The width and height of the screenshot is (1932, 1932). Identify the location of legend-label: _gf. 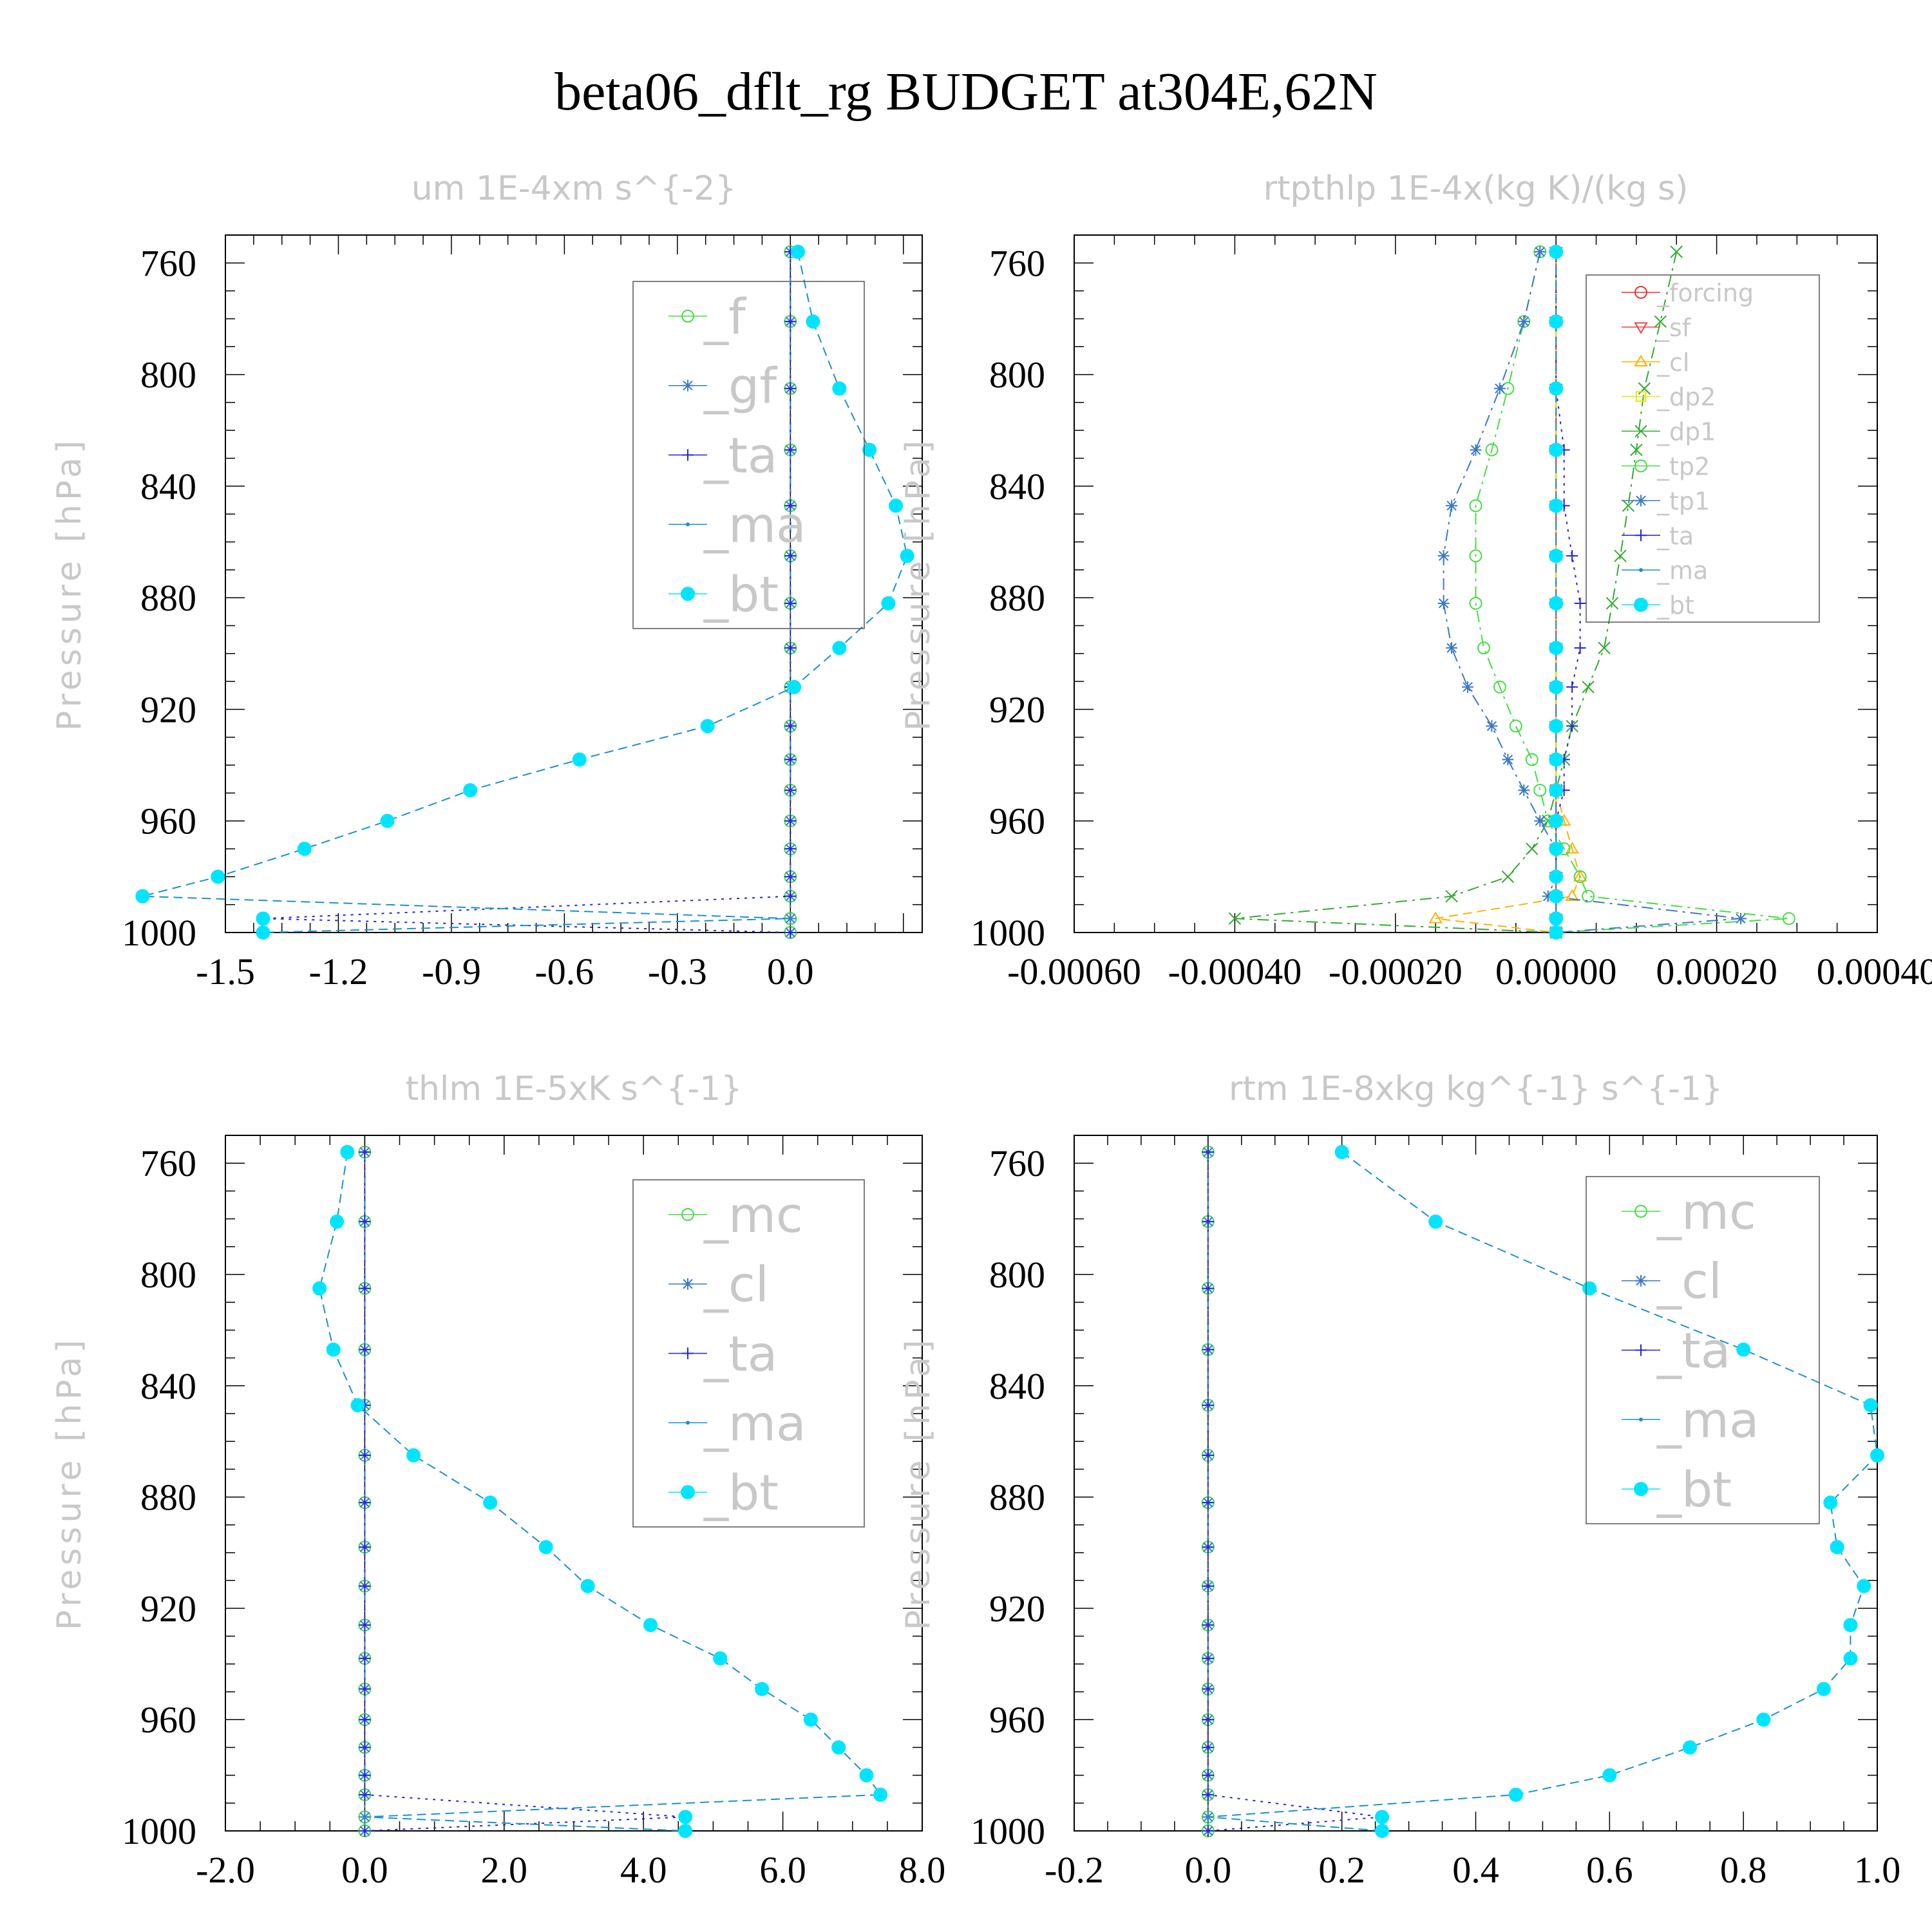
(741, 386).